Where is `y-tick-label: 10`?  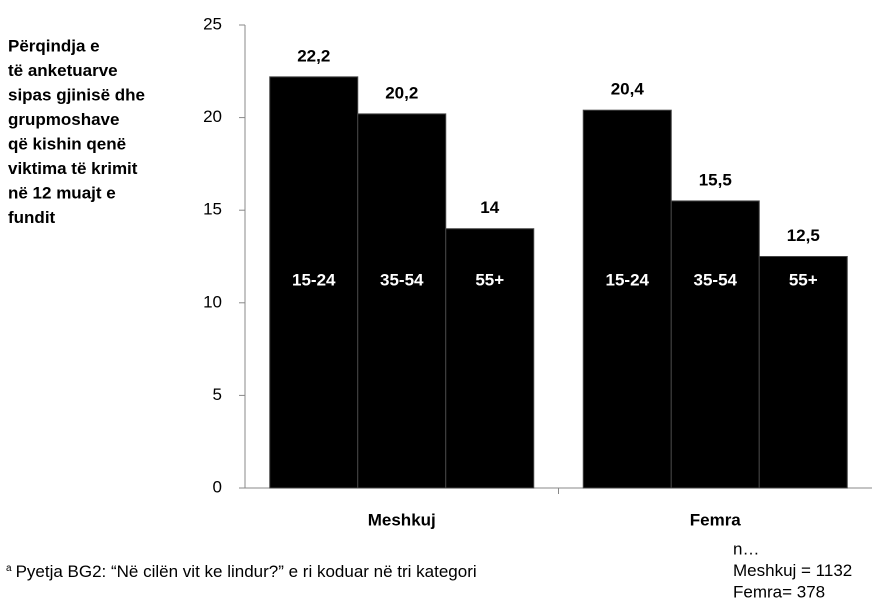 y-tick-label: 10 is located at coordinates (212, 301).